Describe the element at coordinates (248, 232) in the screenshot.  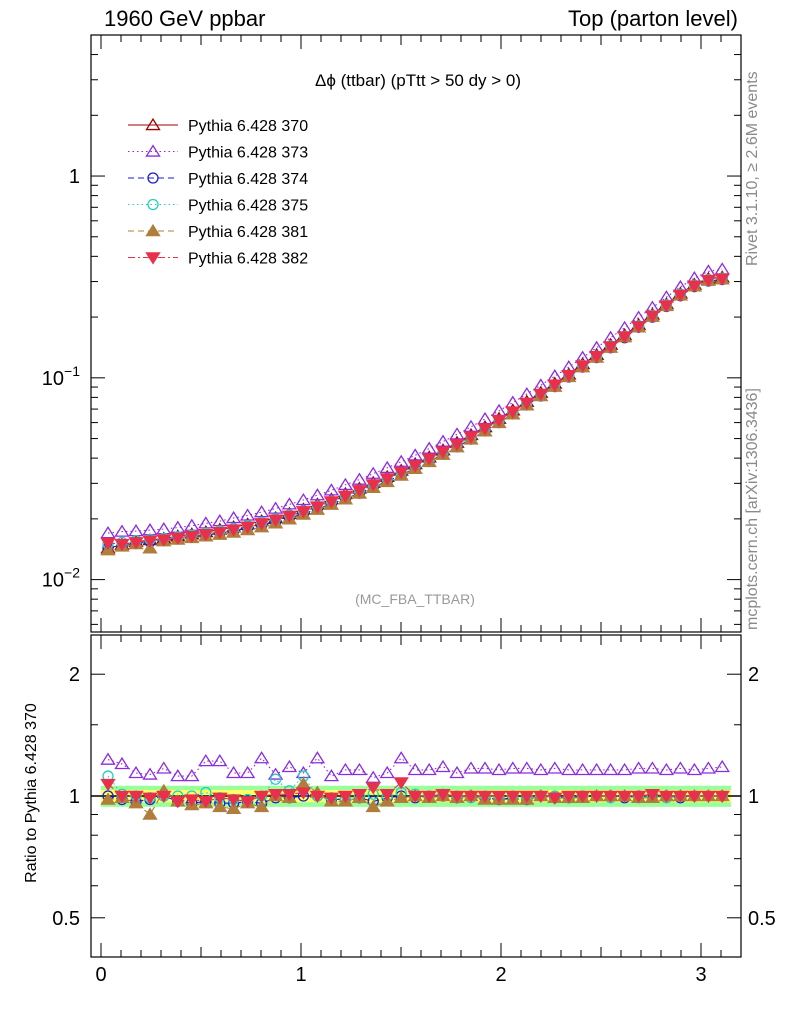
I see `legend-entry: Pythia 6.428 381` at that location.